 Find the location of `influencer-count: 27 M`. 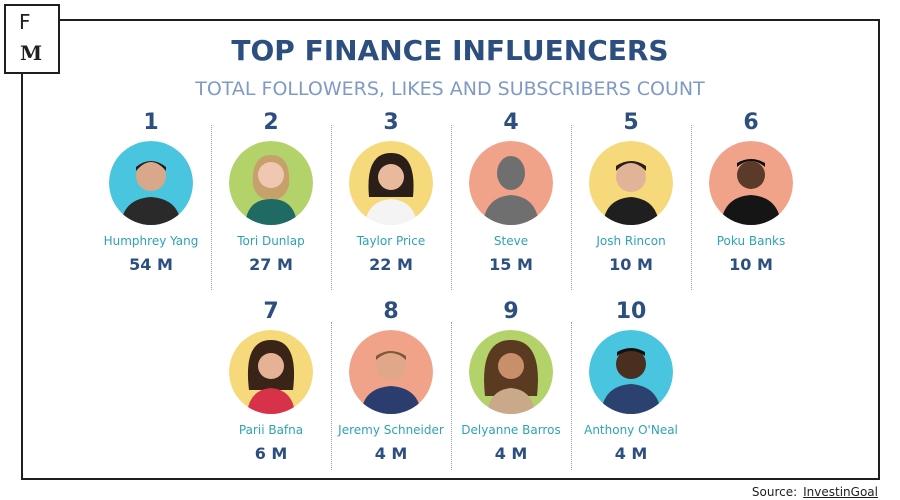

influencer-count: 27 M is located at coordinates (271, 264).